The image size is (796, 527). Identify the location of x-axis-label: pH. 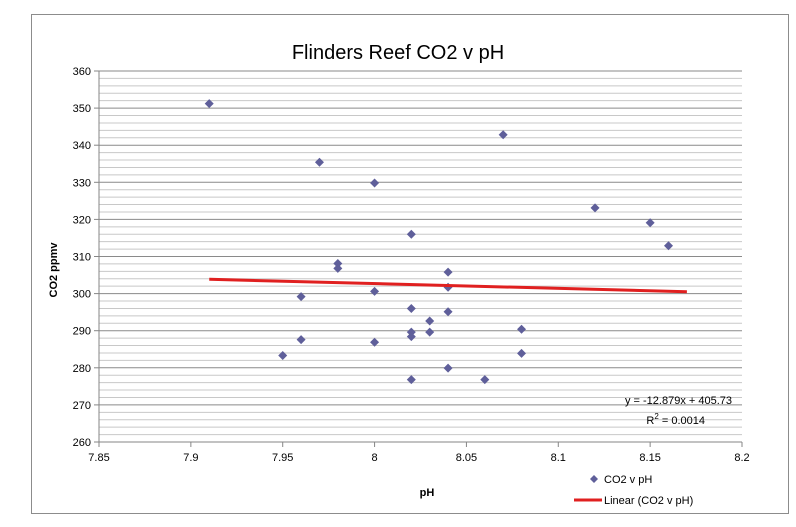
(427, 493).